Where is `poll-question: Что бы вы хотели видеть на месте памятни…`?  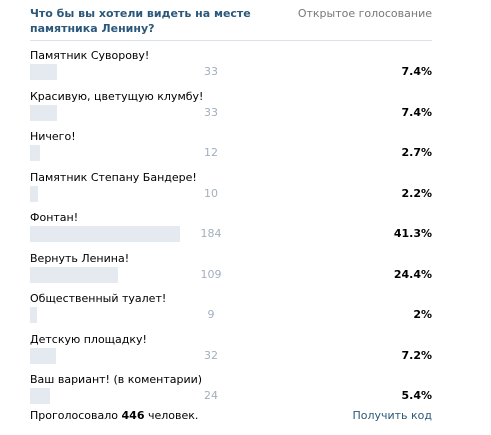
poll-question: Что бы вы хотели видеть на месте памятни… is located at coordinates (140, 21).